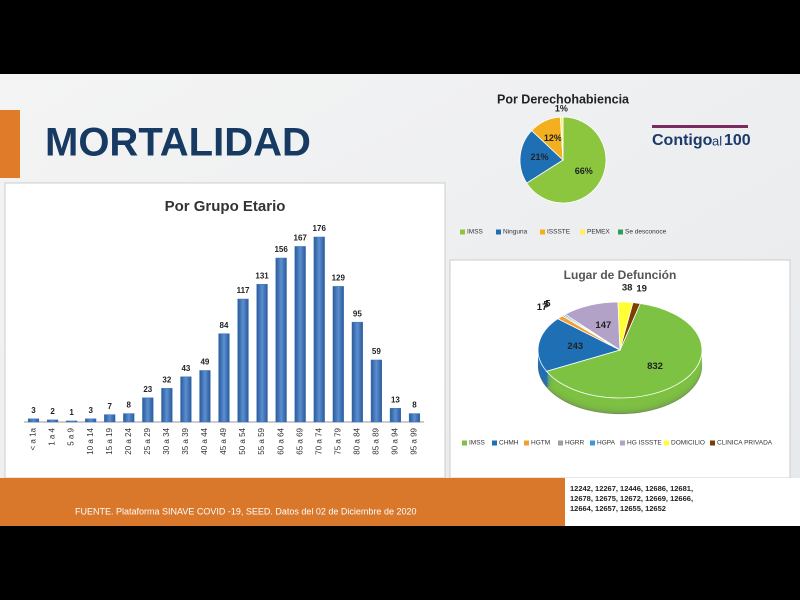  I want to click on legend-label: ISSSTE, so click(559, 232).